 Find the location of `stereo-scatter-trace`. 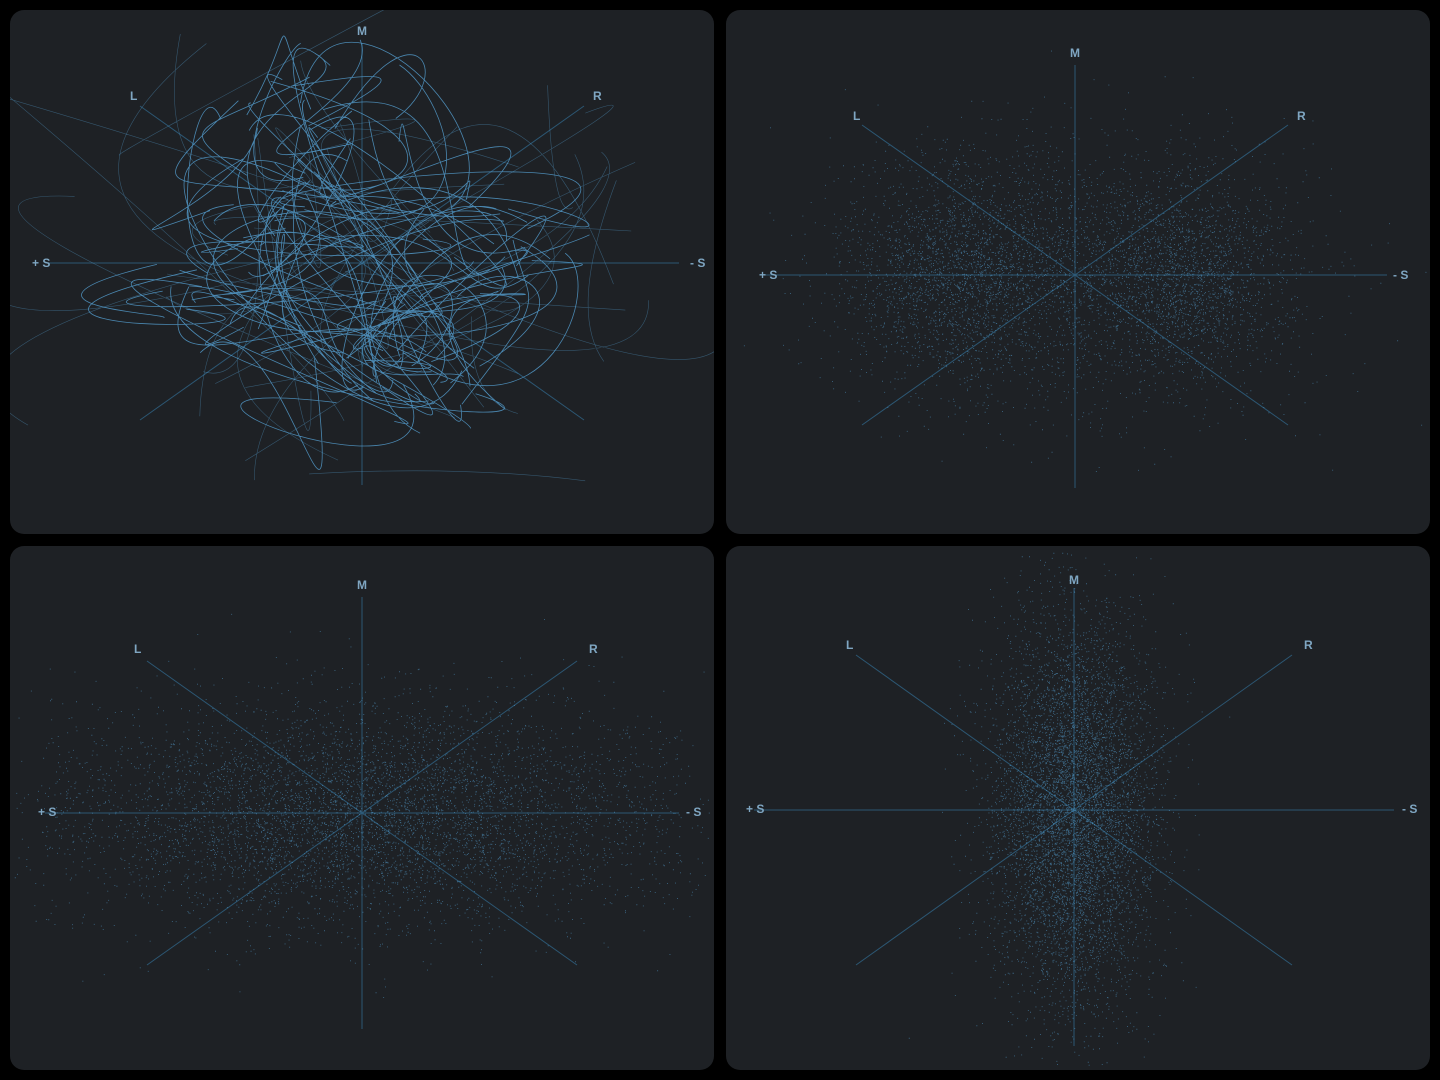

stereo-scatter-trace is located at coordinates (1069, 809).